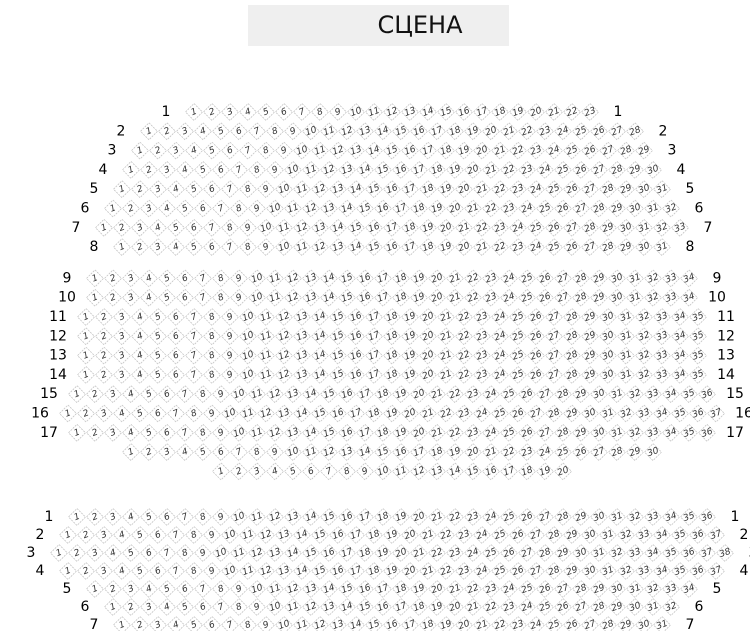 The image size is (750, 631). I want to click on seat: 16, so click(392, 247).